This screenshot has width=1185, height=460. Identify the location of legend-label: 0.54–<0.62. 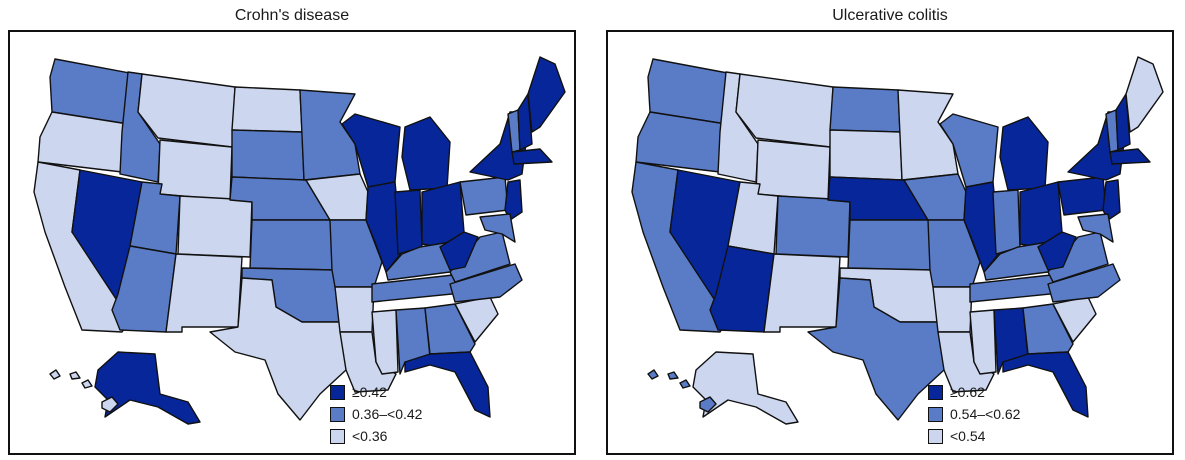
(985, 414).